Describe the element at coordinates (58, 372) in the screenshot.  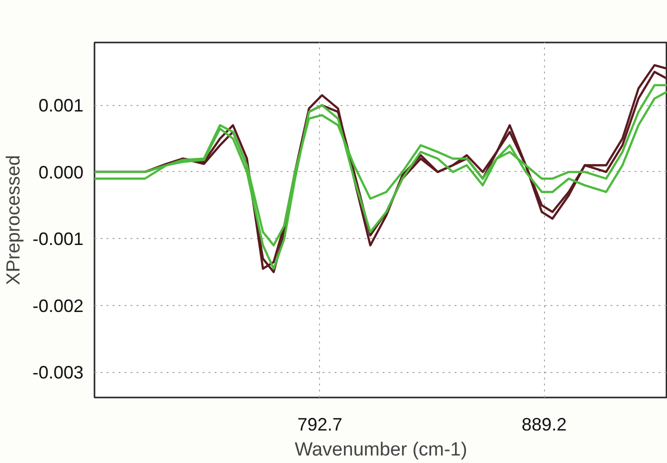
I see `y-tick-label: -0.003` at that location.